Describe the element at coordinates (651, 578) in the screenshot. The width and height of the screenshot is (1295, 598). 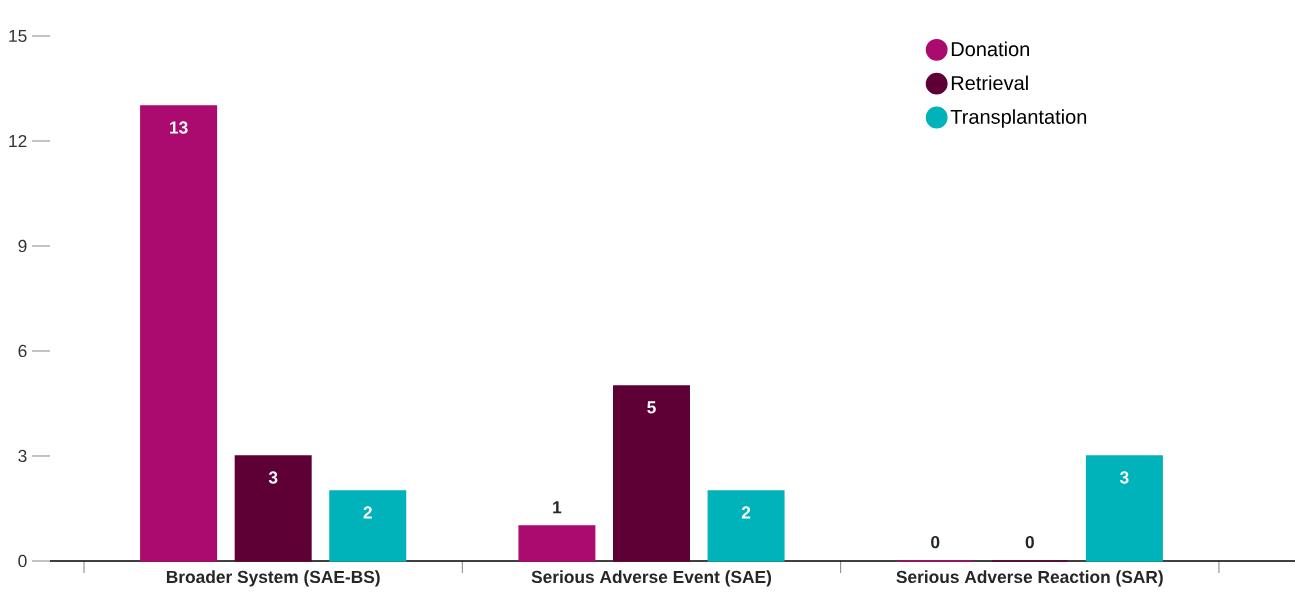
I see `x-tick-label: Serious Adverse Event (SAE)` at that location.